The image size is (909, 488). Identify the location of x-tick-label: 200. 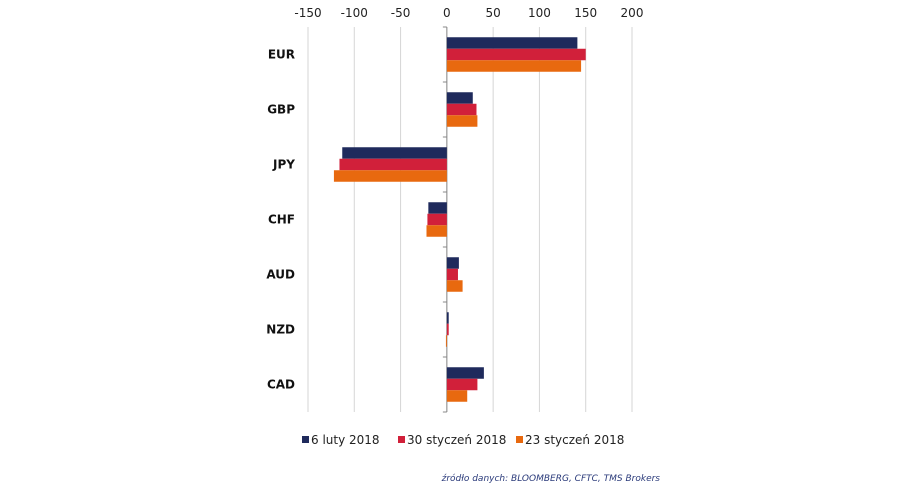
(632, 13).